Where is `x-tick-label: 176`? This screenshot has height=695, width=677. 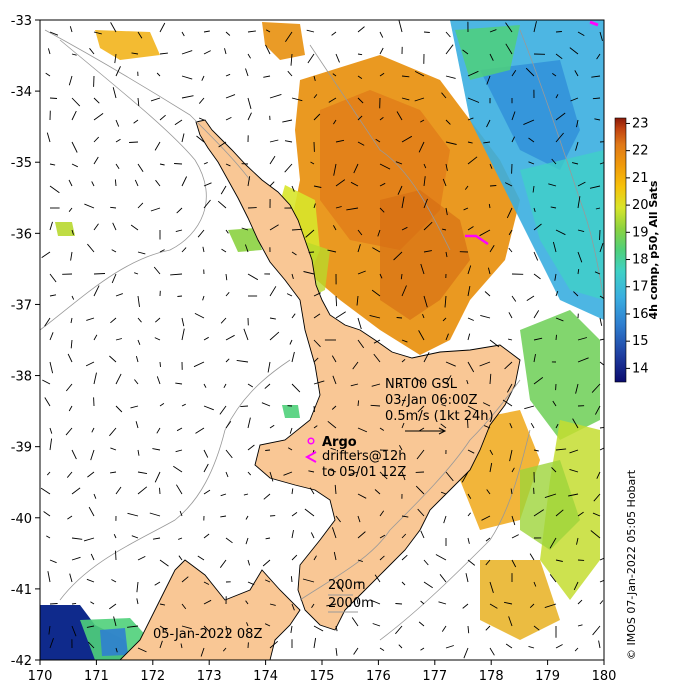
x-tick-label: 176 is located at coordinates (378, 676).